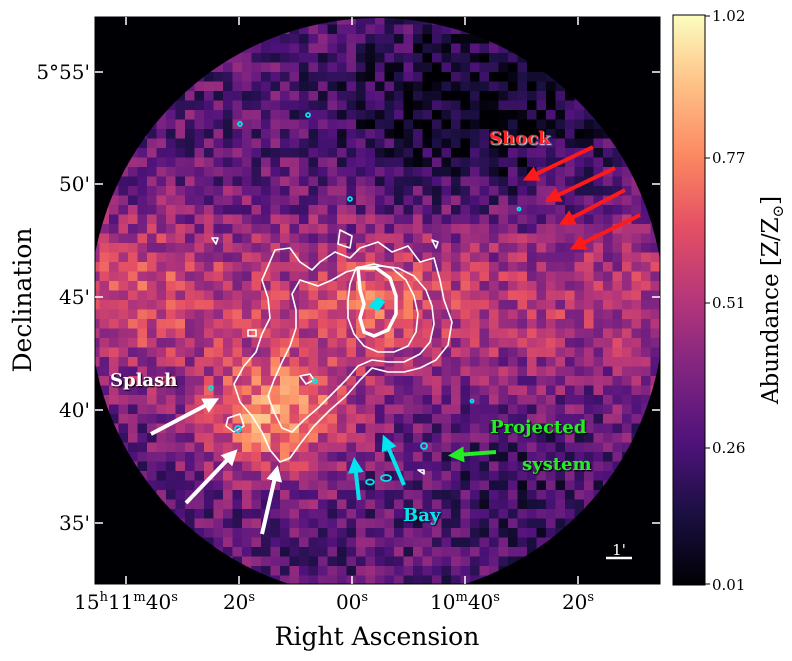 This screenshot has width=792, height=661. I want to click on colorbar-gradient, so click(689, 300).